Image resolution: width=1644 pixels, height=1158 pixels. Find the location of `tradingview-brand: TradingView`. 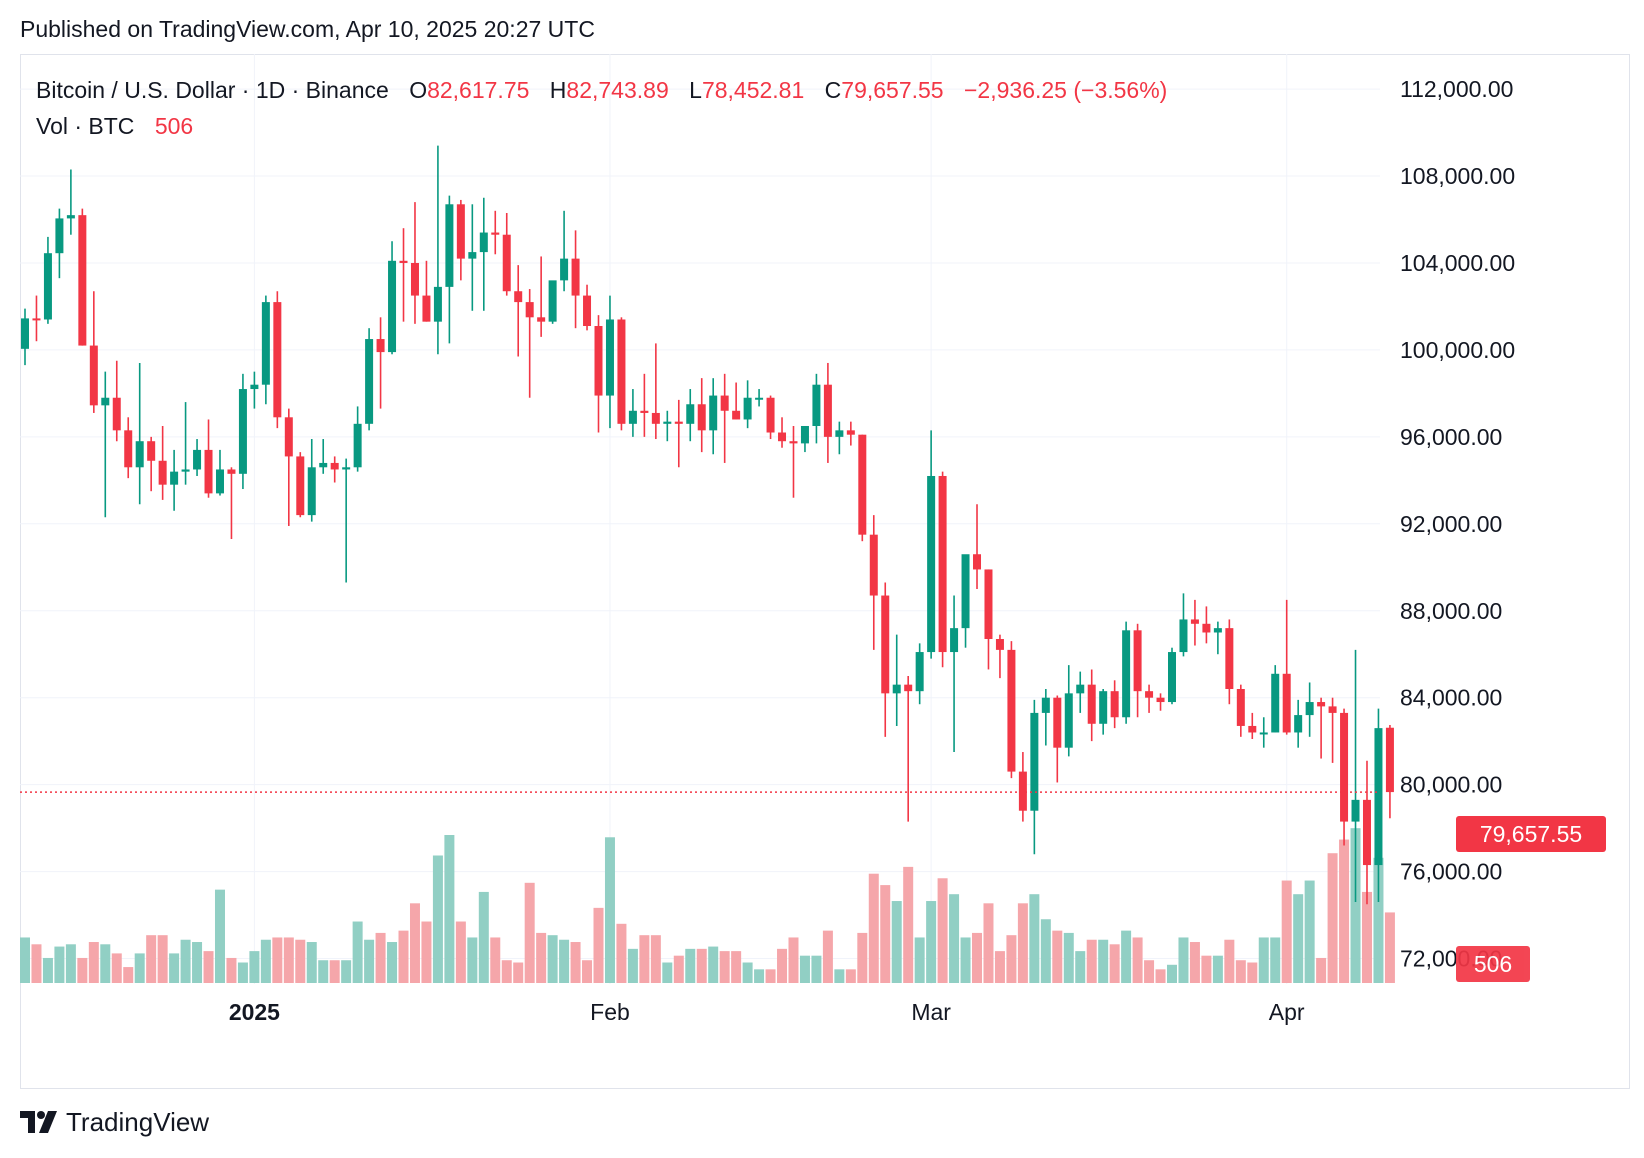

tradingview-brand: TradingView is located at coordinates (114, 1122).